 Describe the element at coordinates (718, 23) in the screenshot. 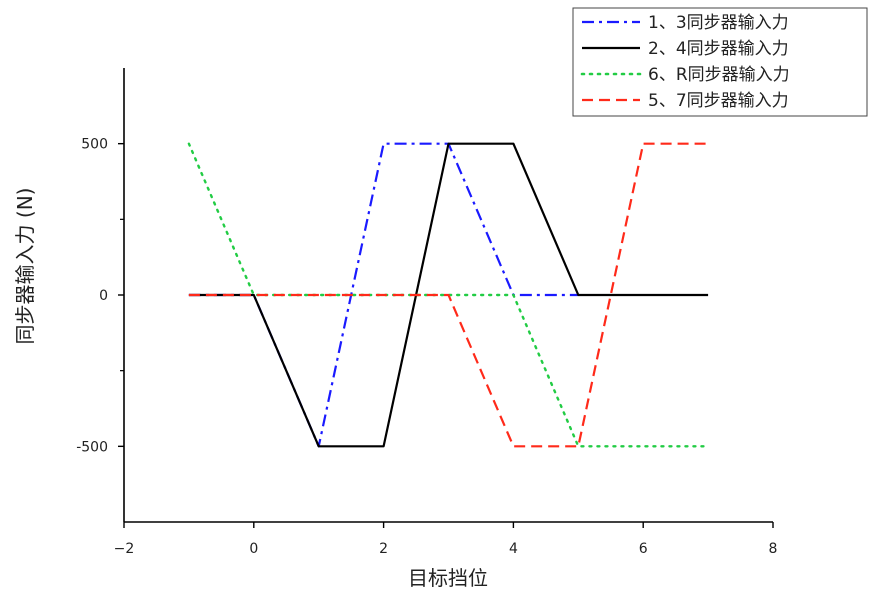

I see `legend-label-1: 1、3同步器输入力` at that location.